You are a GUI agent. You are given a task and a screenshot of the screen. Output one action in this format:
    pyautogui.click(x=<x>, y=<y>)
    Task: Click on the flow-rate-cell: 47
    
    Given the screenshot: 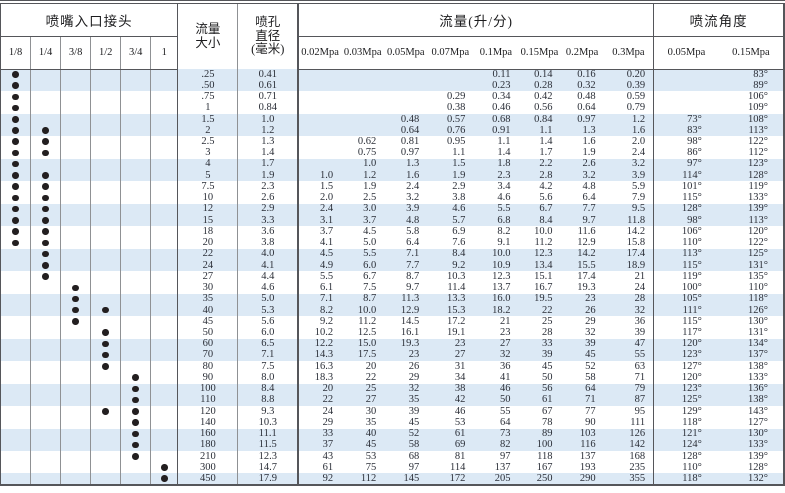 What is the action you would take?
    pyautogui.click(x=629, y=344)
    